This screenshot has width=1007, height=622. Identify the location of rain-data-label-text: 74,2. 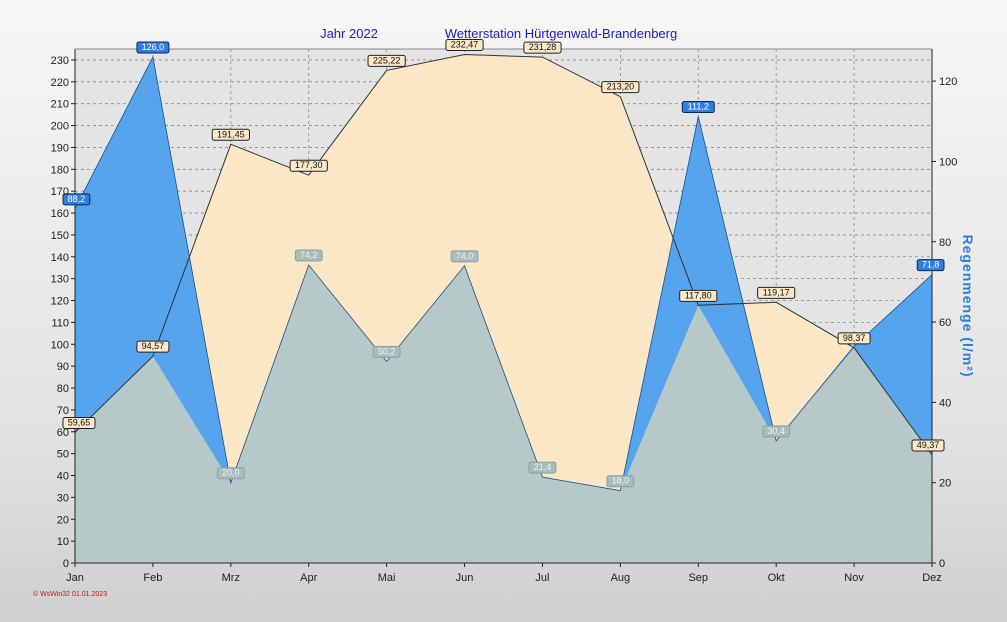
(309, 255).